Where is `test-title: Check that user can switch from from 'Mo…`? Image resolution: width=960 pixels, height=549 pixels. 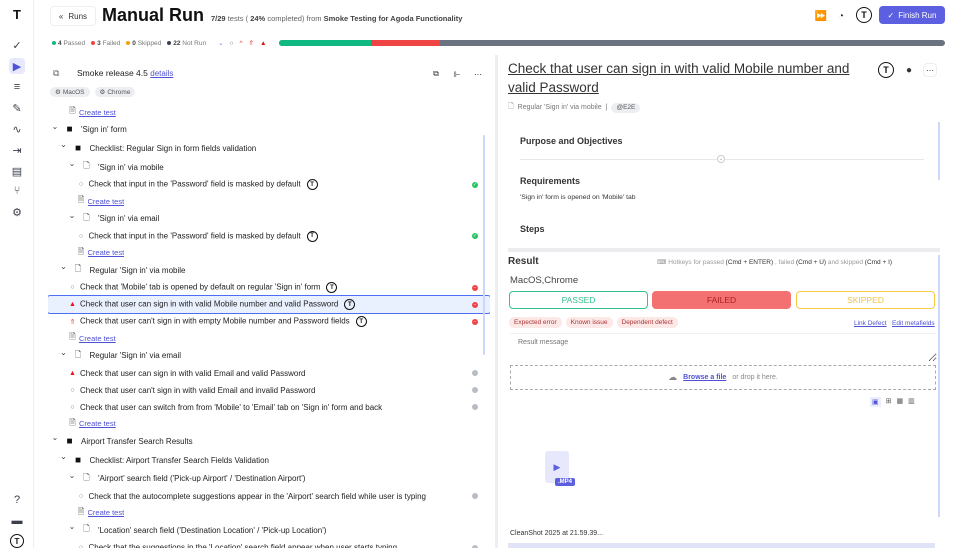
test-title: Check that user can switch from from 'Mo… is located at coordinates (231, 407).